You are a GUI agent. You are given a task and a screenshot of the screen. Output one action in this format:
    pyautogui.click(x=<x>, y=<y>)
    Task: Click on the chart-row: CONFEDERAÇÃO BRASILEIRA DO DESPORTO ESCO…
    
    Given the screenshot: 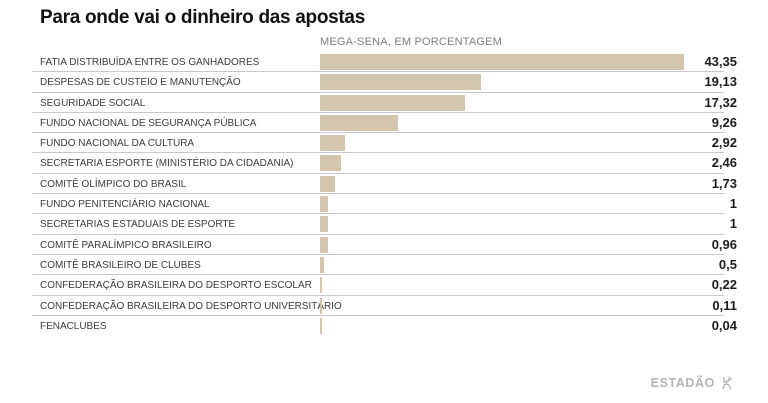 What is the action you would take?
    pyautogui.click(x=384, y=285)
    